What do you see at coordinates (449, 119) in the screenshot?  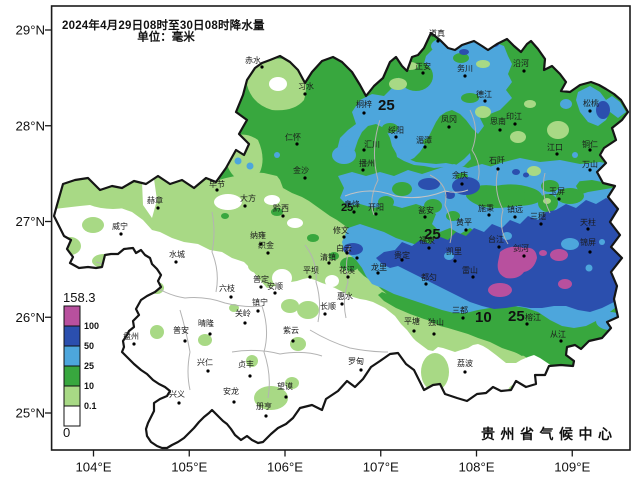 I see `svg-text: 凤冈` at bounding box center [449, 119].